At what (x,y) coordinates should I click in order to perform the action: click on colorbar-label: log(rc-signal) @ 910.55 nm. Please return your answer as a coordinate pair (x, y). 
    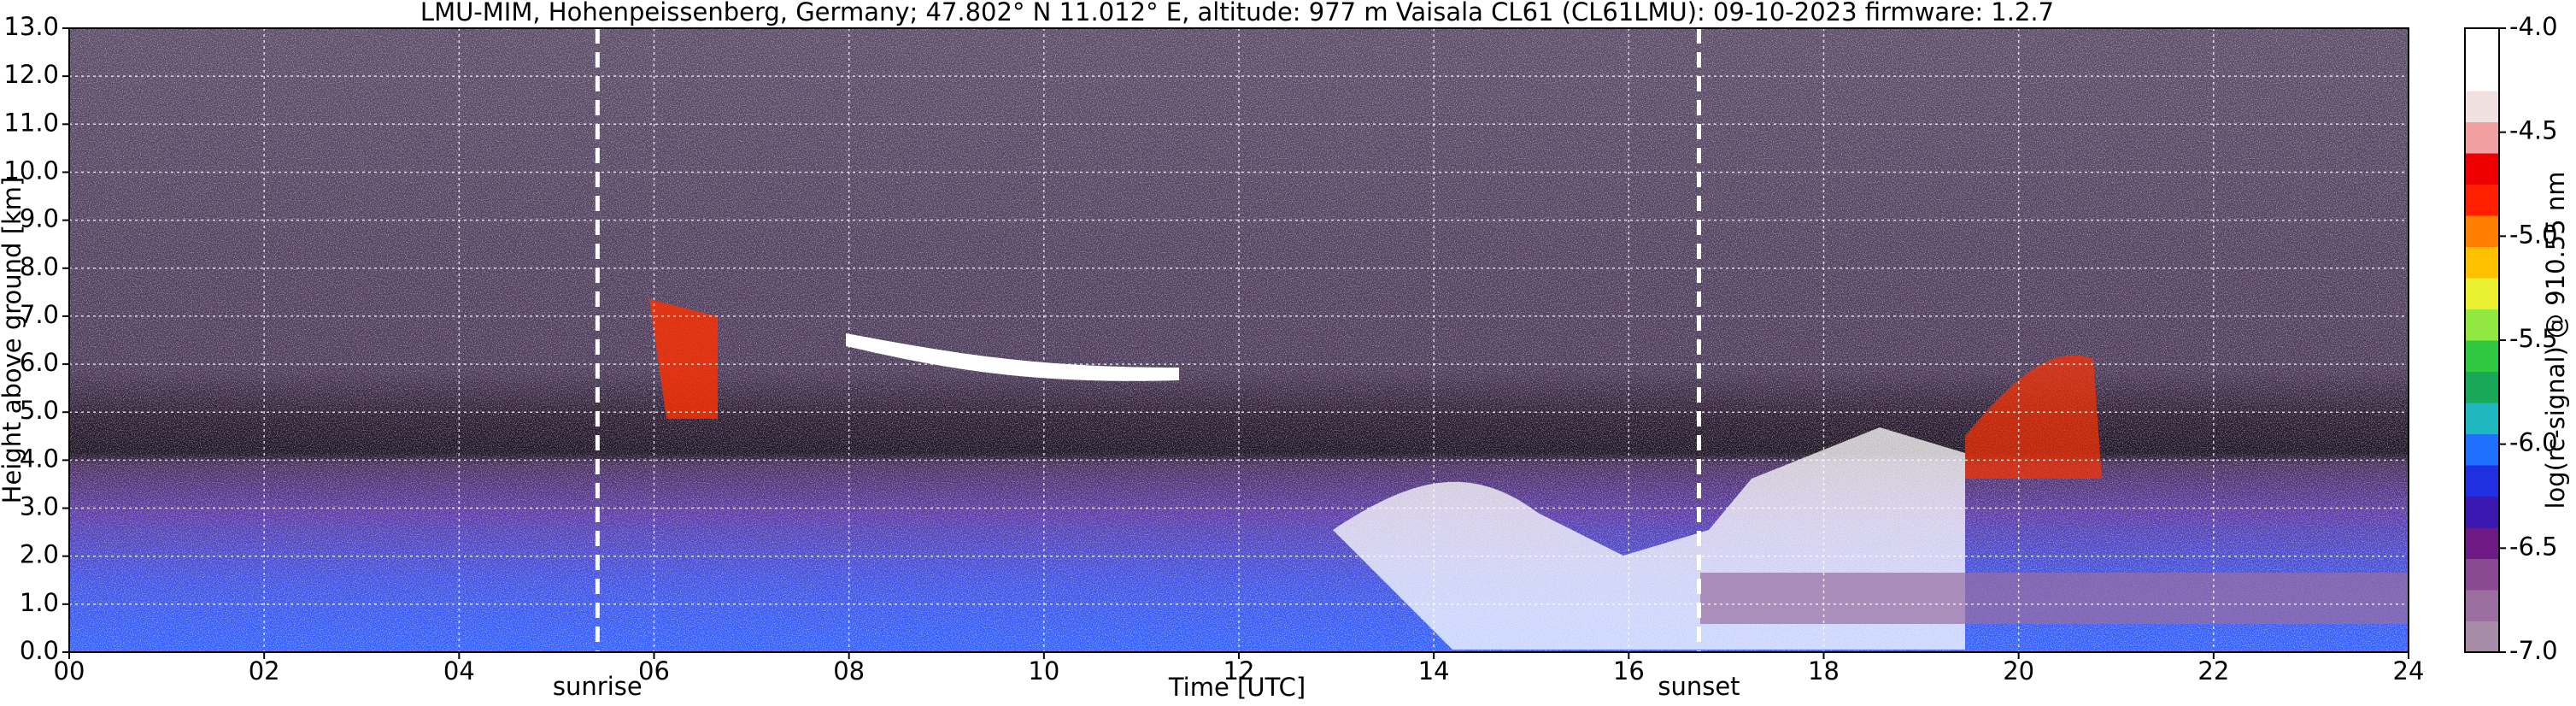
    Looking at the image, I should click on (2555, 340).